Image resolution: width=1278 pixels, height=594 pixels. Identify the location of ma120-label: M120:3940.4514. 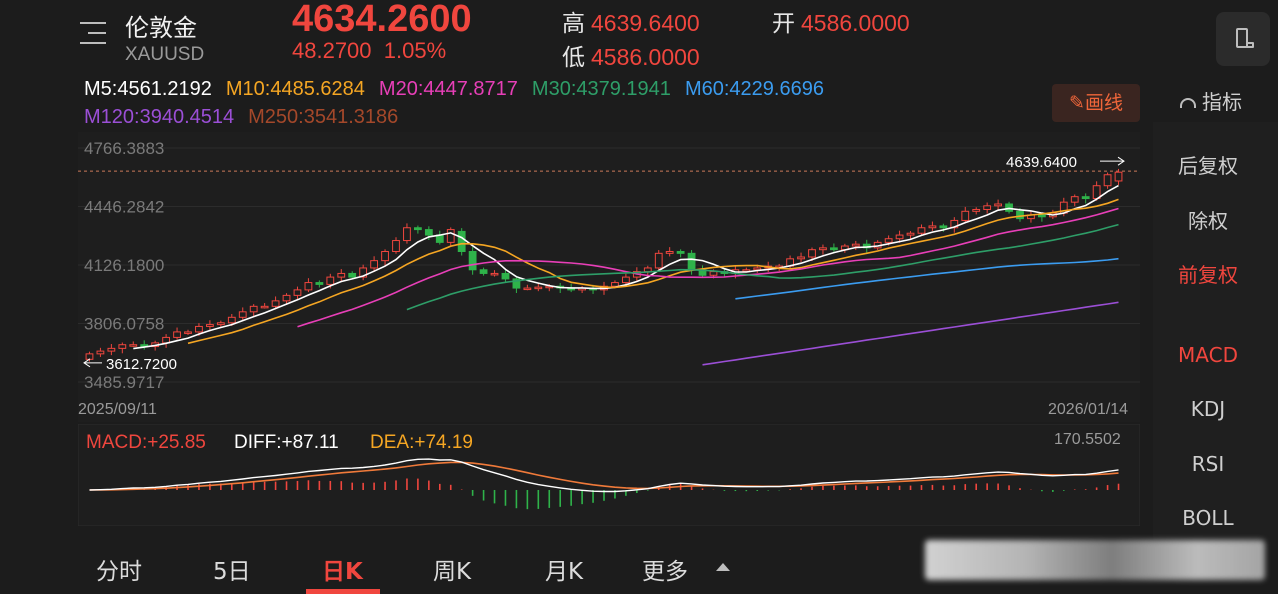
(159, 117).